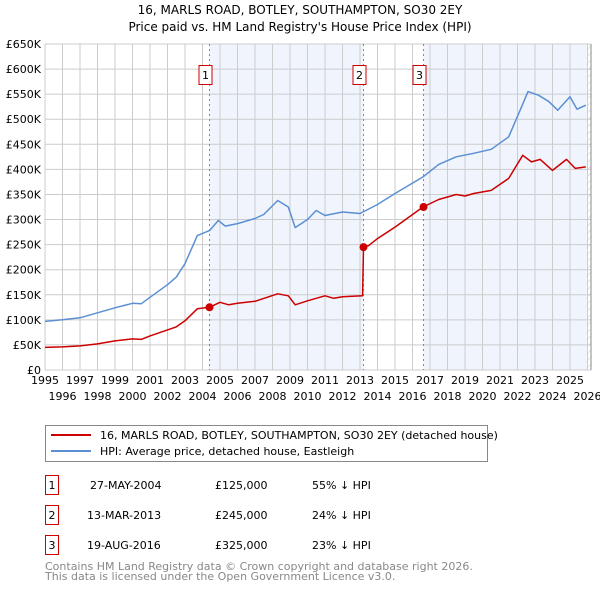 The width and height of the screenshot is (600, 590). Describe the element at coordinates (395, 380) in the screenshot. I see `x-tick-label: 2015` at that location.